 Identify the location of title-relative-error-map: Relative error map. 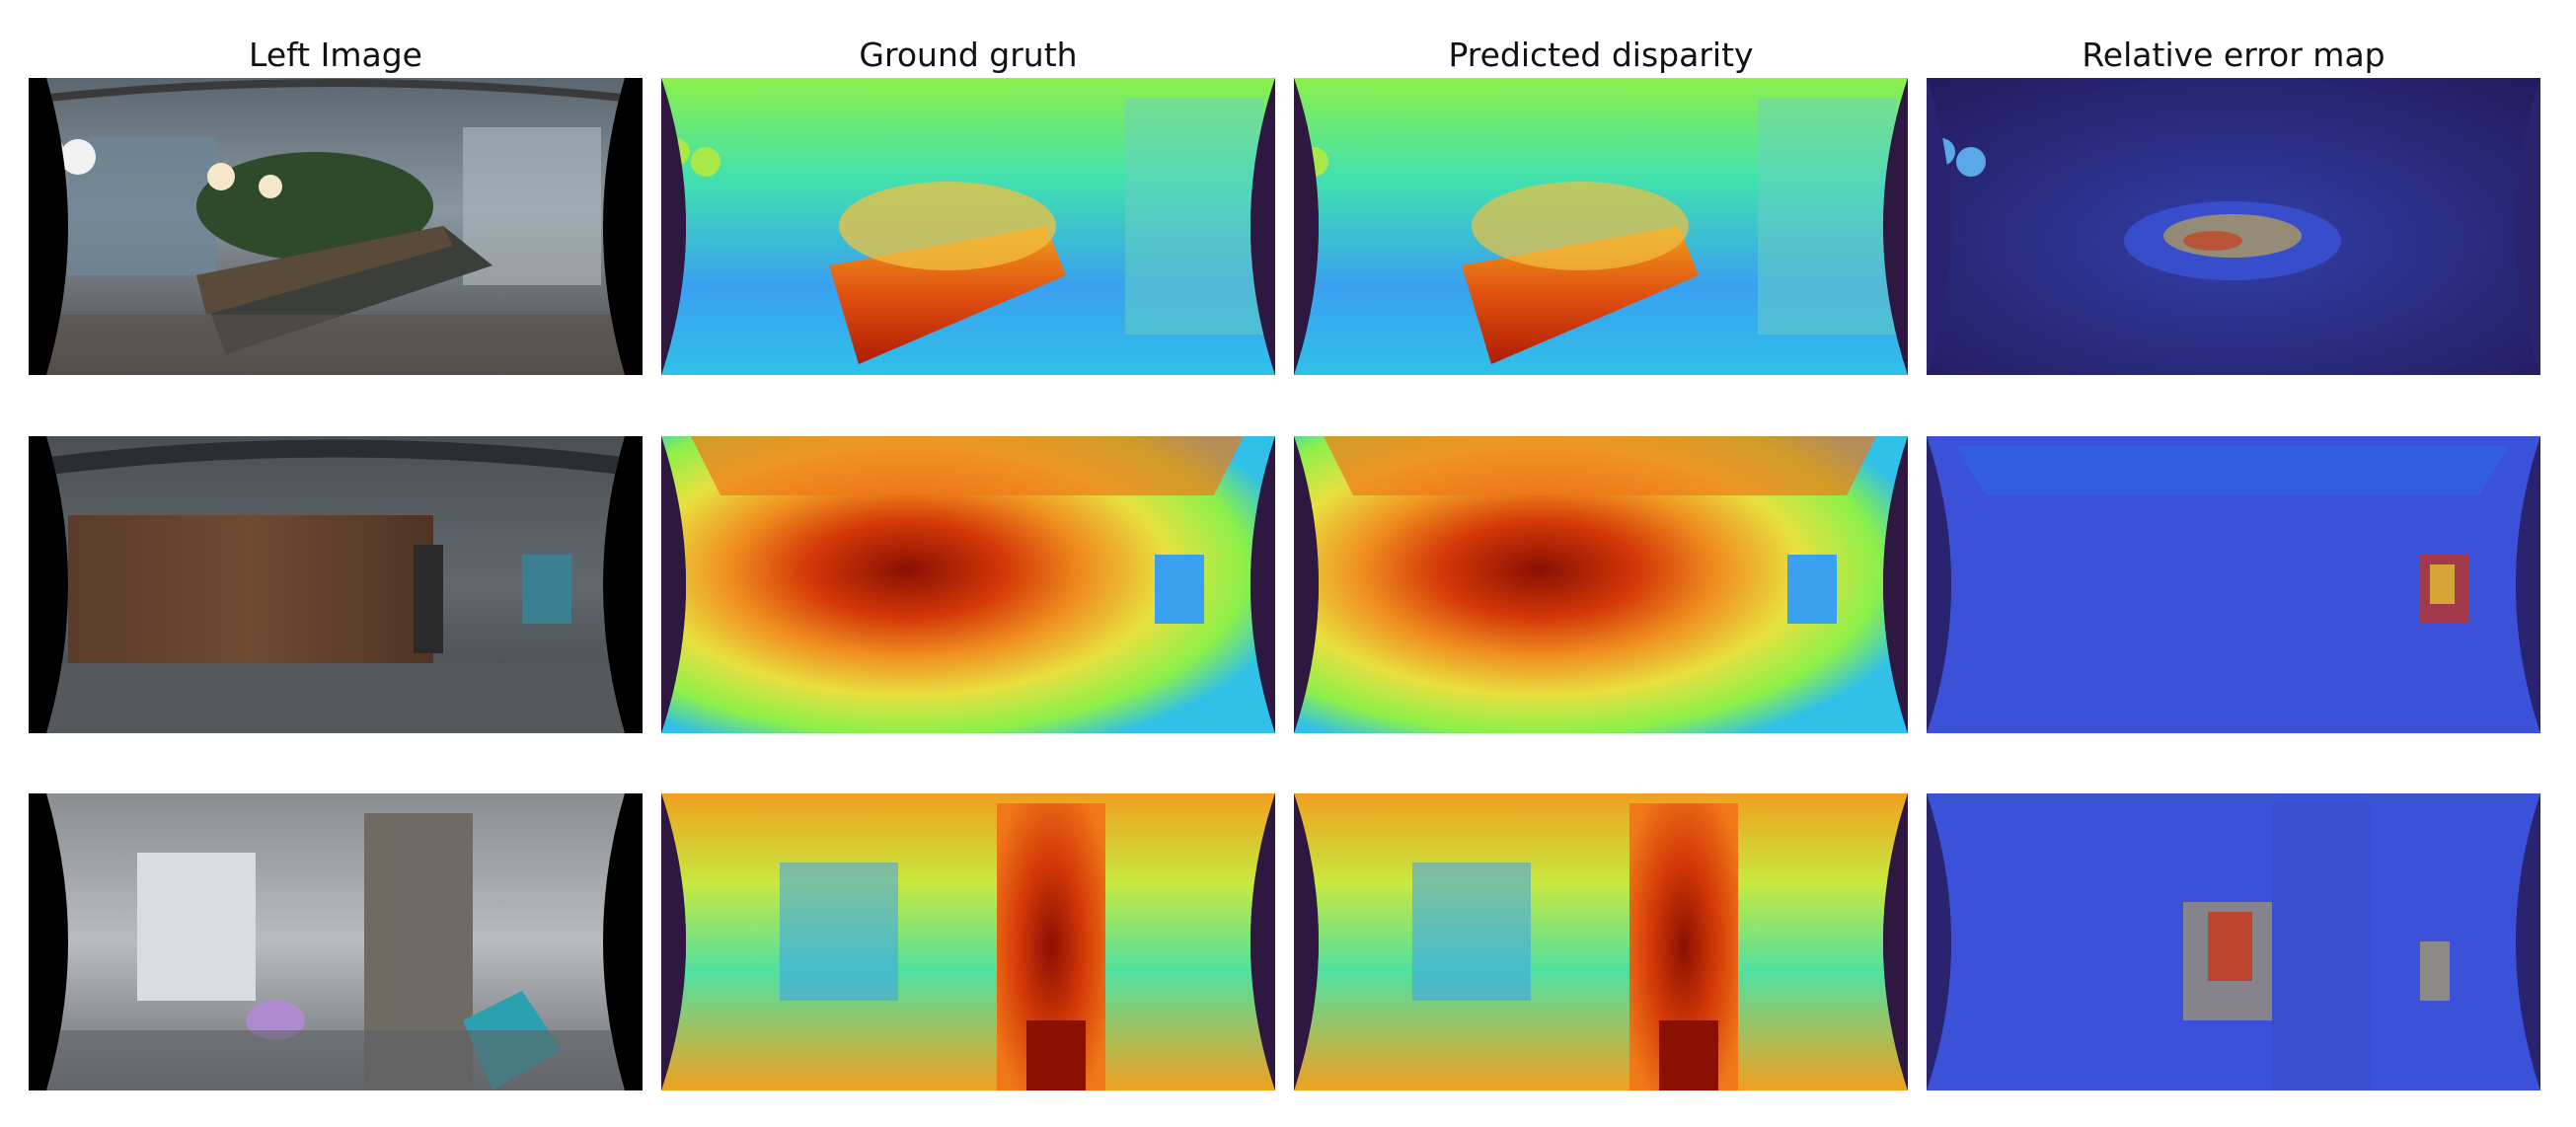
(2234, 55).